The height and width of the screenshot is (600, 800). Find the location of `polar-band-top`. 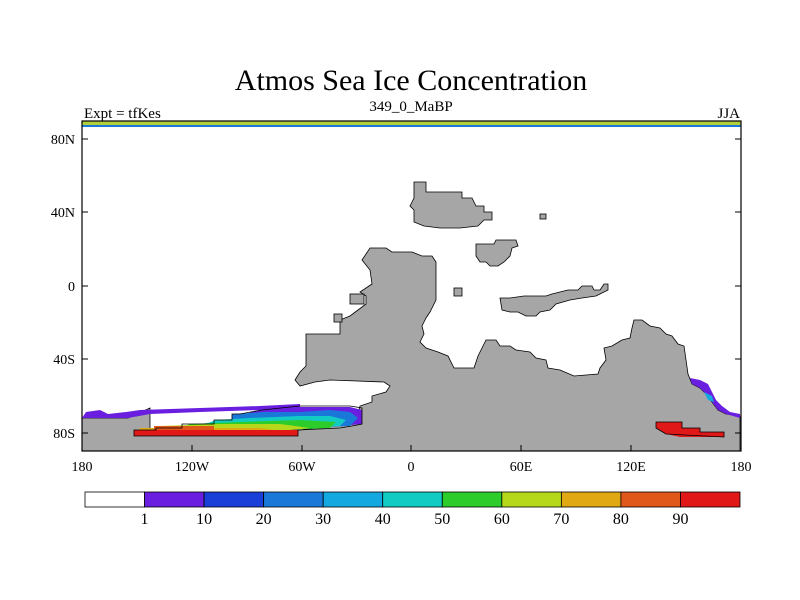

polar-band-top is located at coordinates (411, 123).